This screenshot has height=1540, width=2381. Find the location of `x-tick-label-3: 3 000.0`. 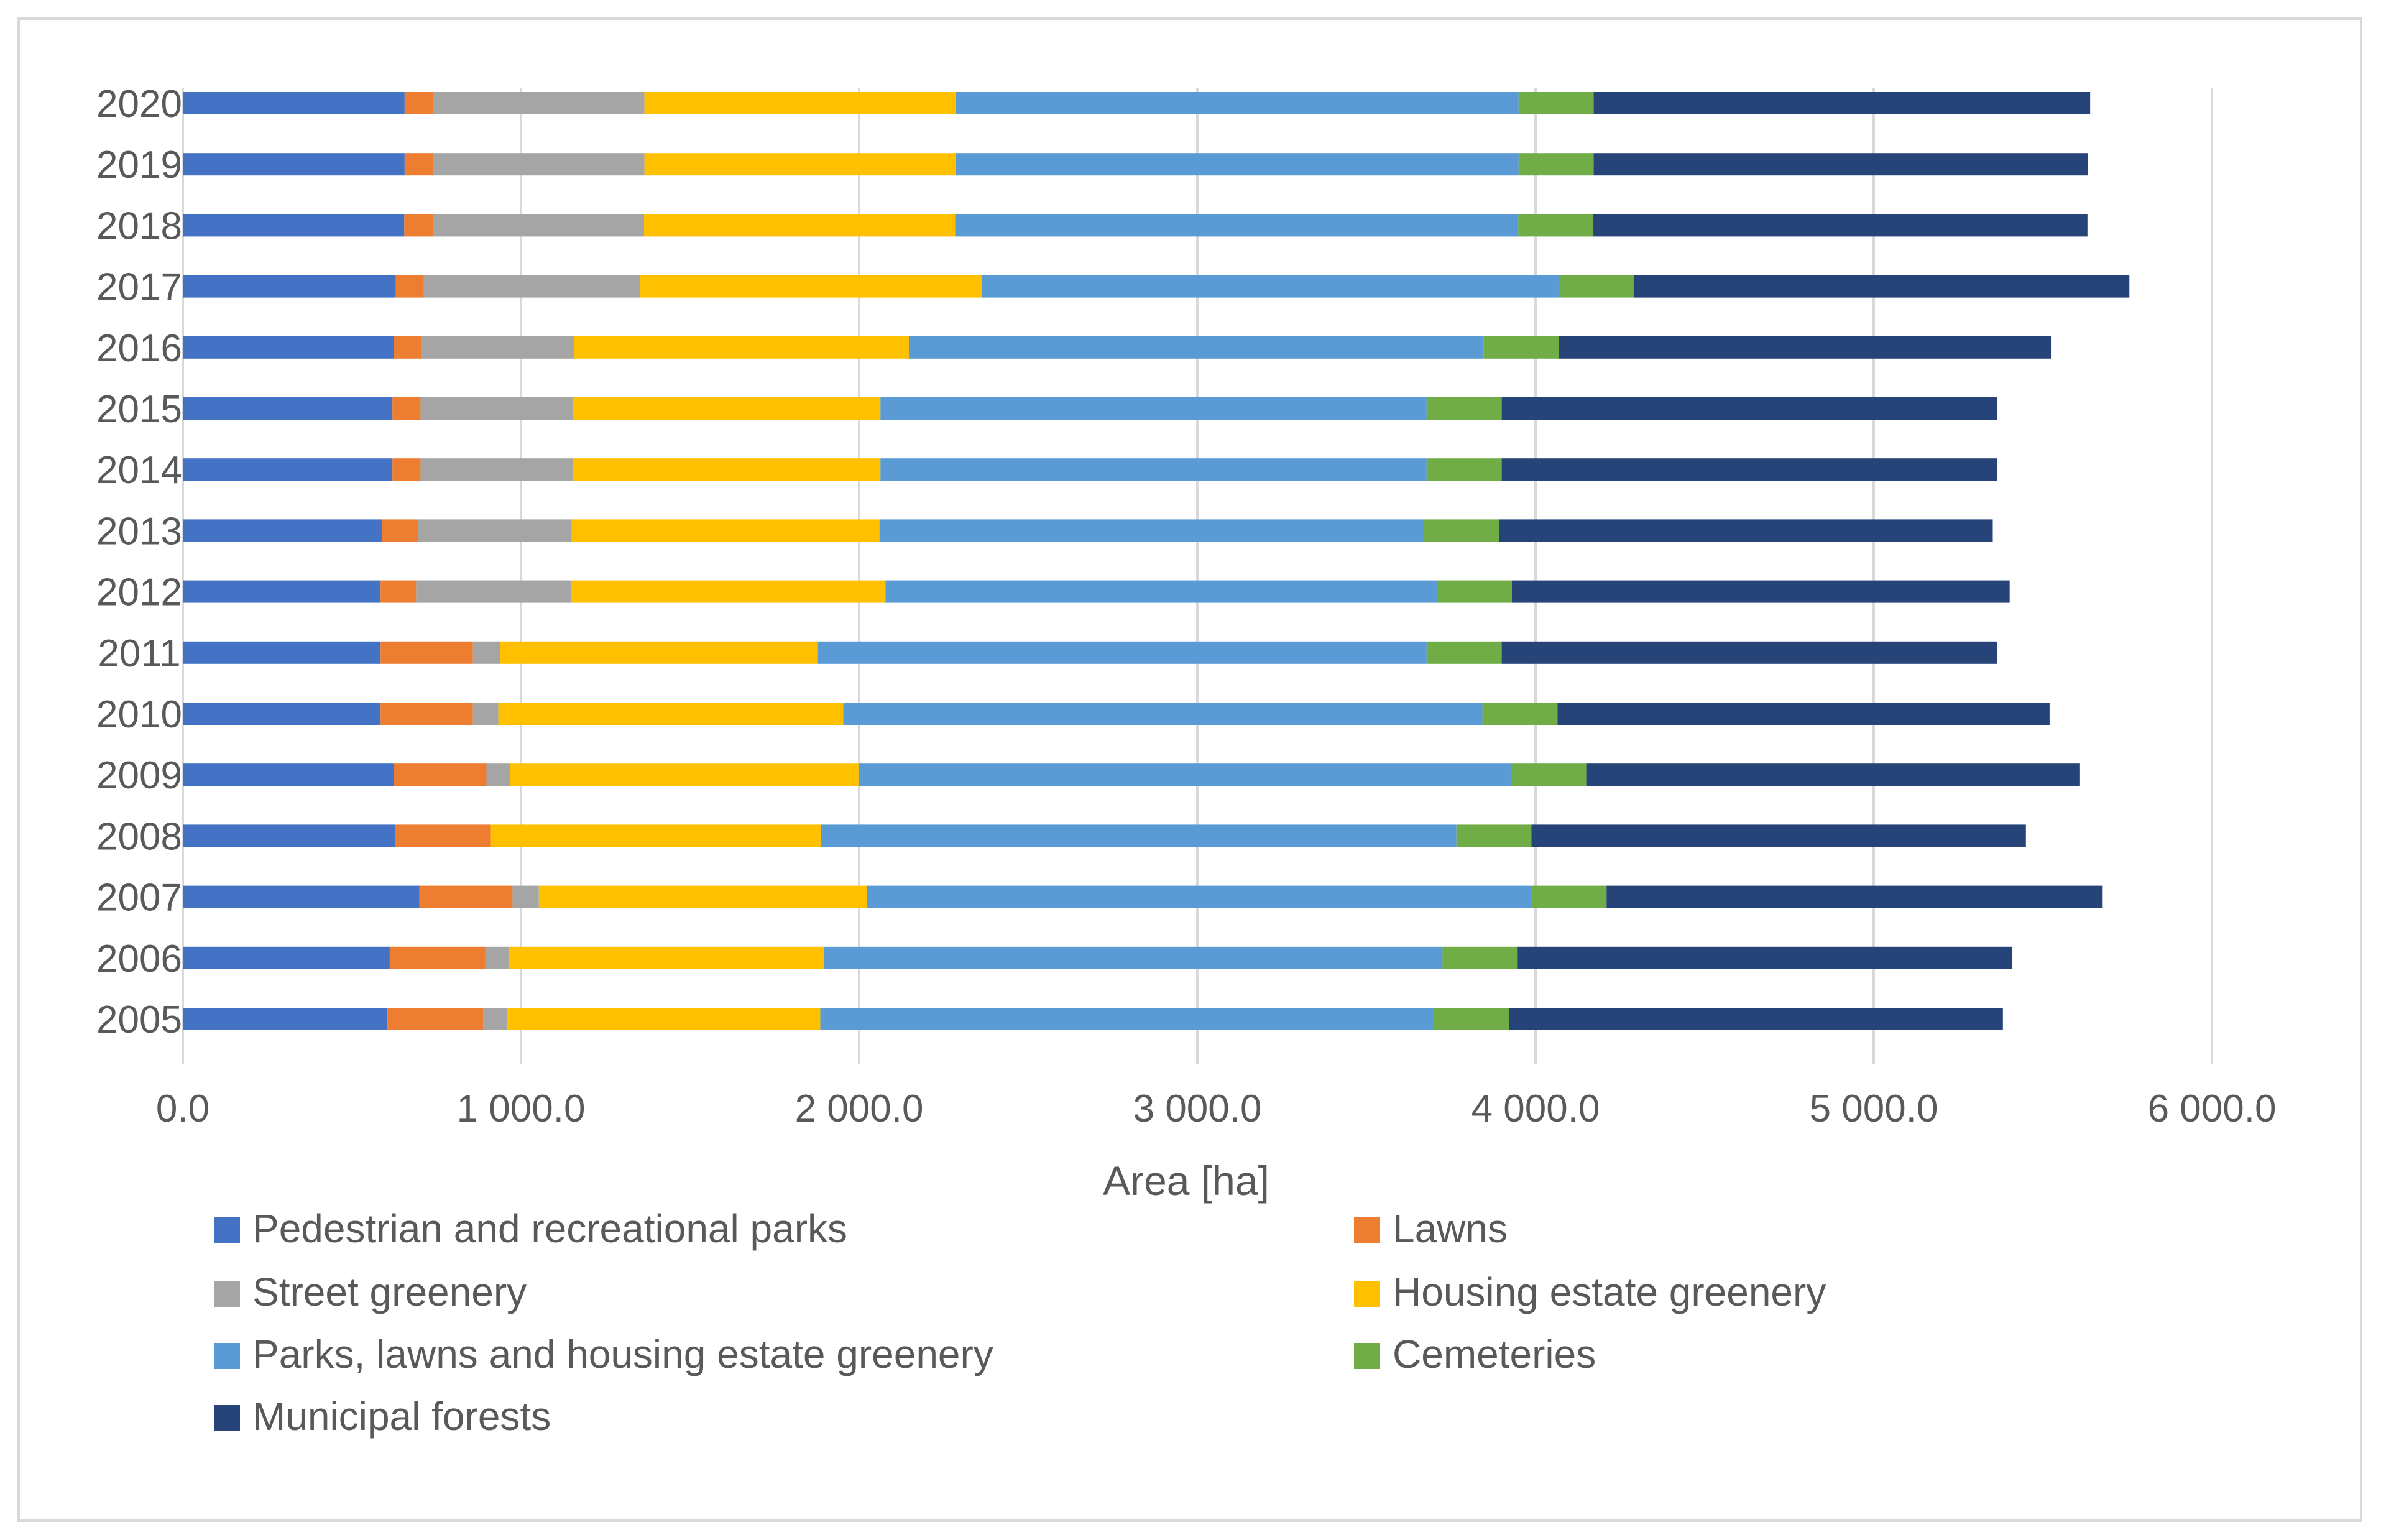

x-tick-label-3: 3 000.0 is located at coordinates (1197, 1108).